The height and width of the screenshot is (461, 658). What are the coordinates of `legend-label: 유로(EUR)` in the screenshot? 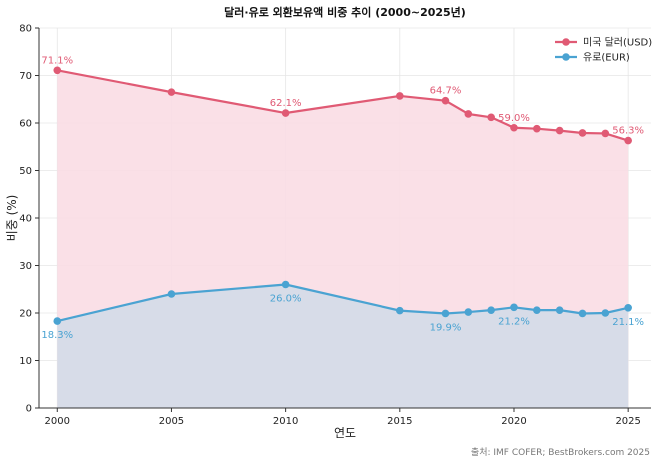 It's located at (606, 58).